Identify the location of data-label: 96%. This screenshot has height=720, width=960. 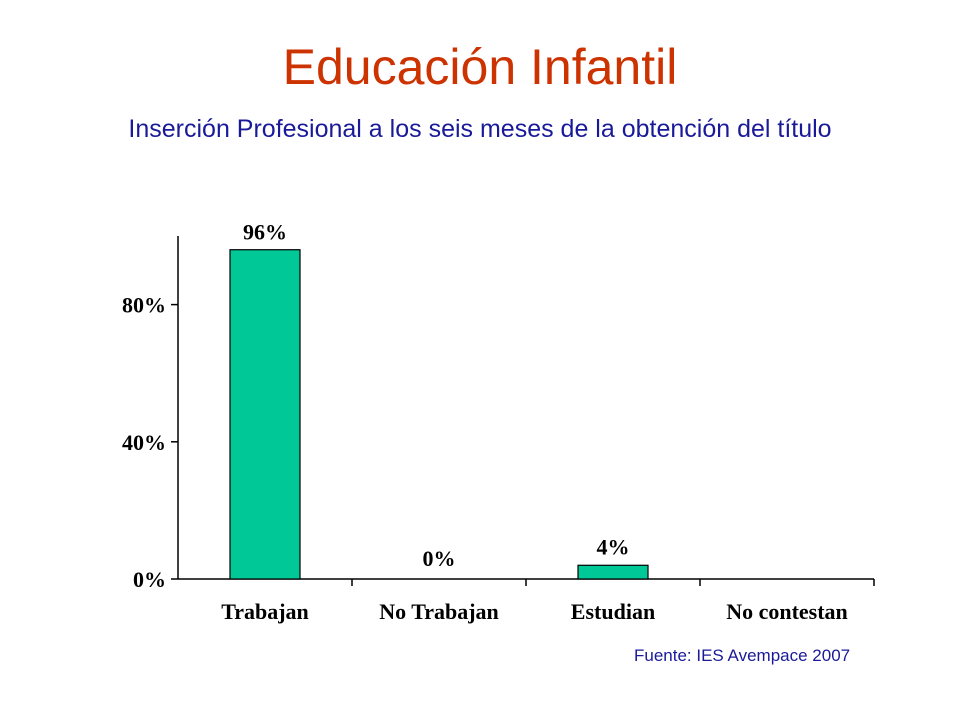
(265, 232).